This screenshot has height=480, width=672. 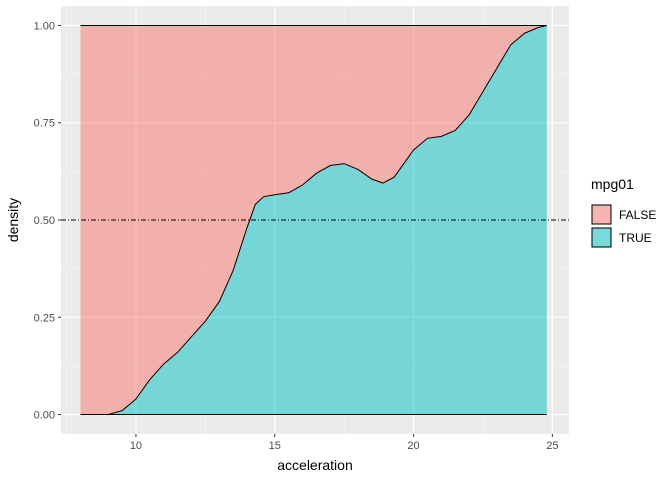 What do you see at coordinates (13, 220) in the screenshot?
I see `y-axis-title: density` at bounding box center [13, 220].